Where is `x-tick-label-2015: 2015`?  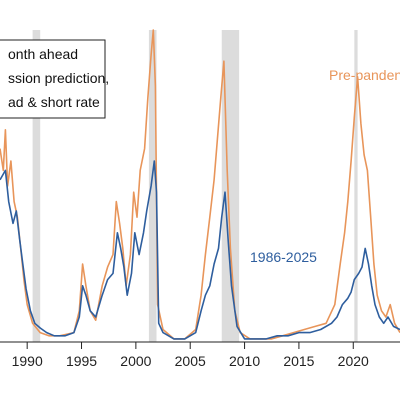 x-tick-label-2015: 2015 is located at coordinates (298, 361).